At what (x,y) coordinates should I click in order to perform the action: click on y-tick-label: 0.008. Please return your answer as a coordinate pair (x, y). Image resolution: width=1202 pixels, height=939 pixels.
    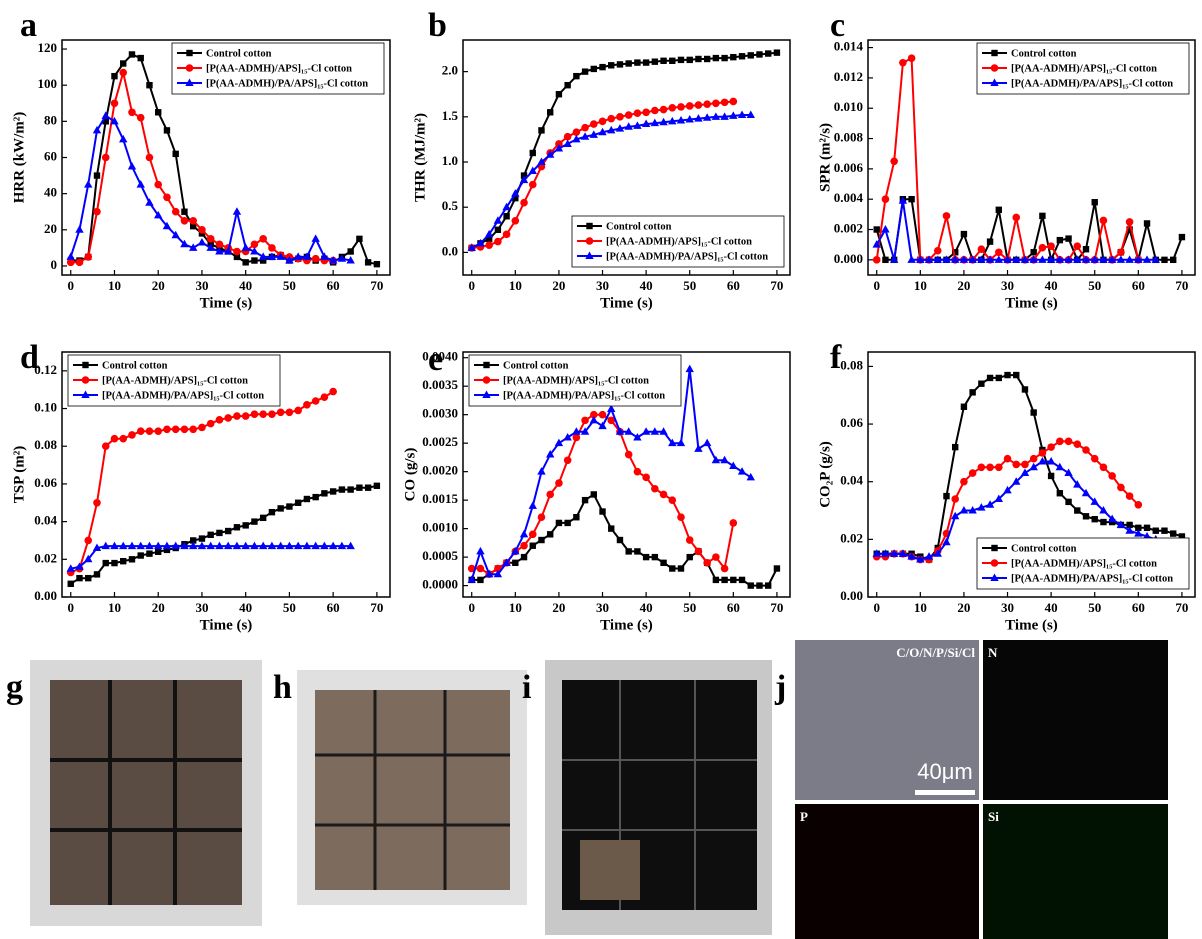
    Looking at the image, I should click on (849, 137).